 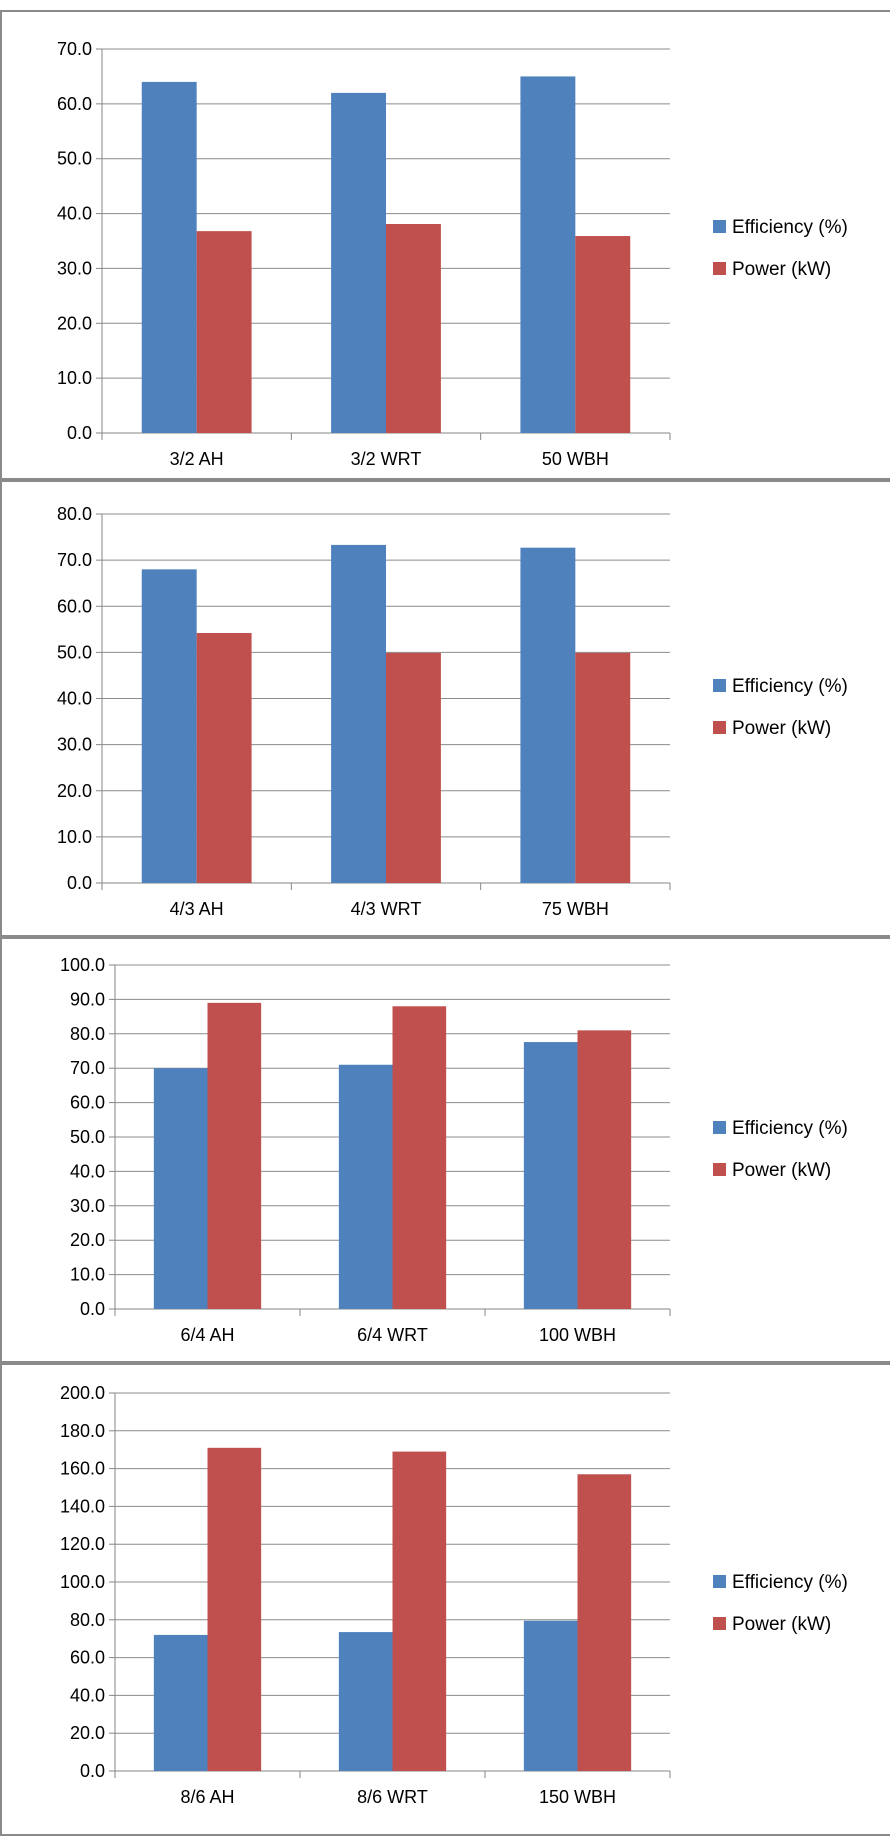 What do you see at coordinates (82, 1393) in the screenshot?
I see `y-tick-label: 200.0` at bounding box center [82, 1393].